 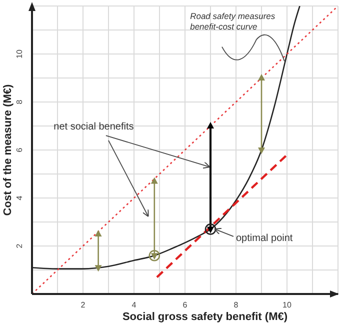 What do you see at coordinates (233, 21) in the screenshot?
I see `annotation: Road safety measures benefit-cost curve` at bounding box center [233, 21].